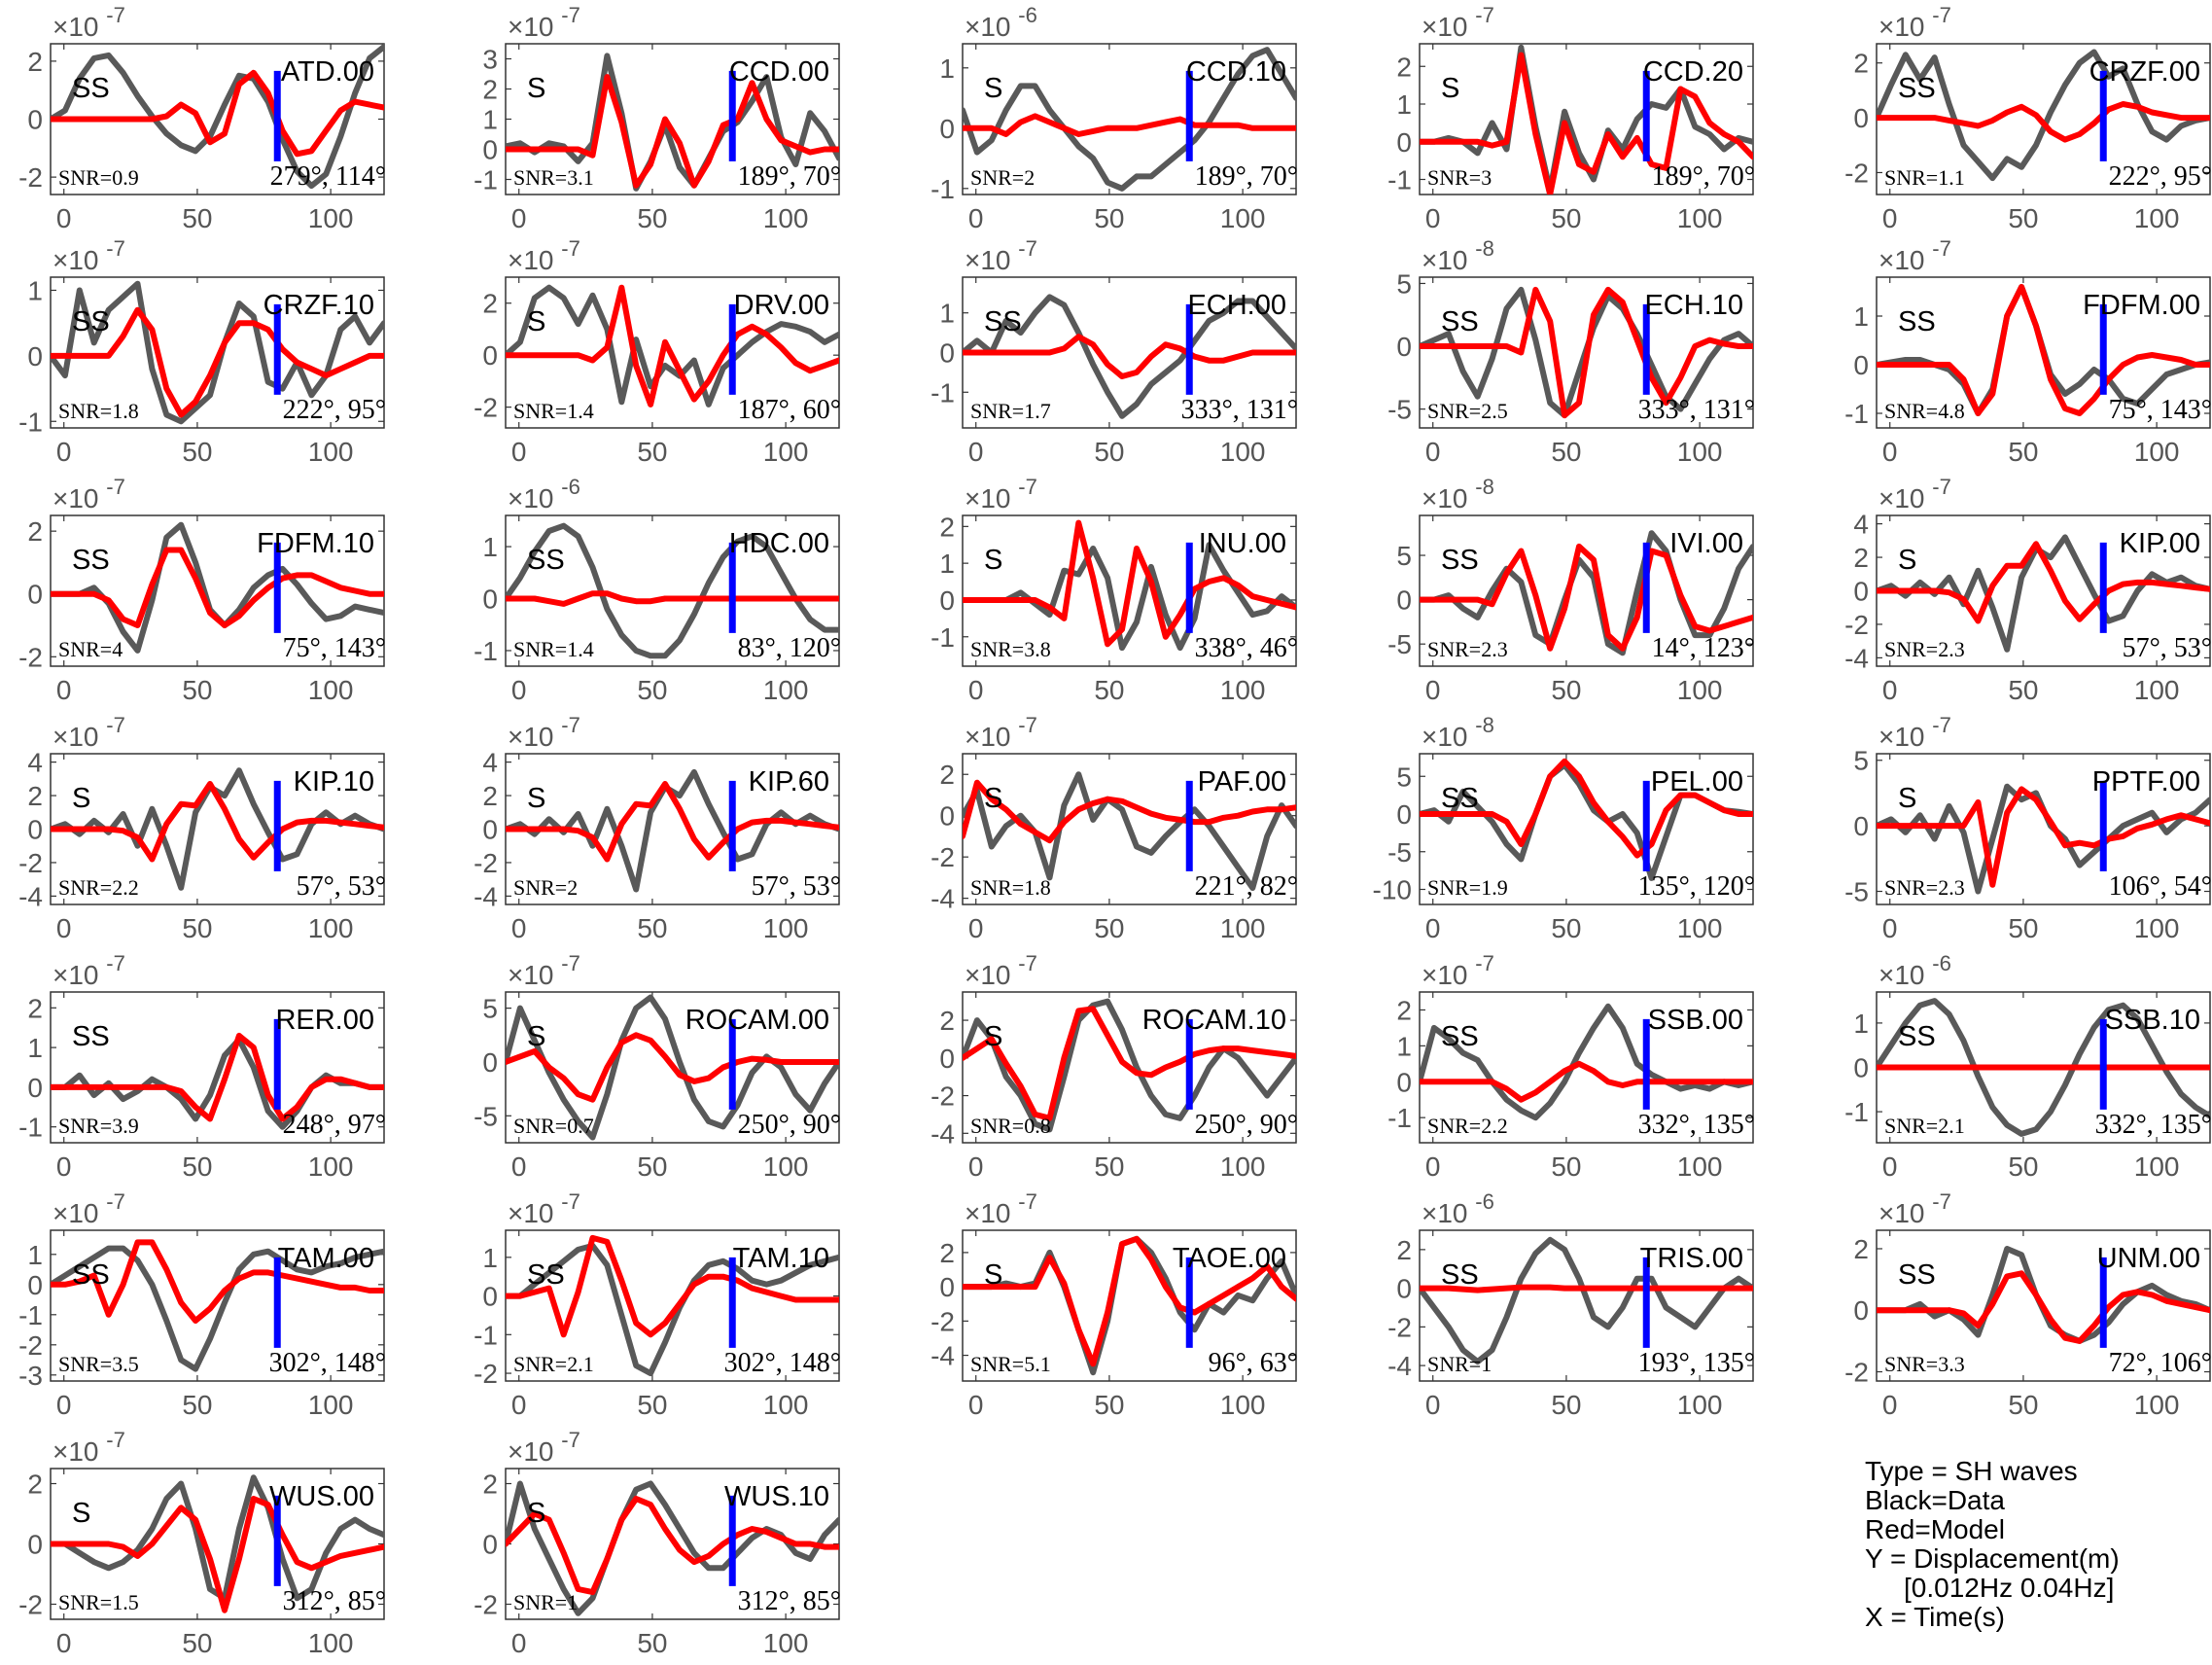 The width and height of the screenshot is (2212, 1665). What do you see at coordinates (1246, 648) in the screenshot?
I see `azimuth-label: 338°, 46°` at bounding box center [1246, 648].